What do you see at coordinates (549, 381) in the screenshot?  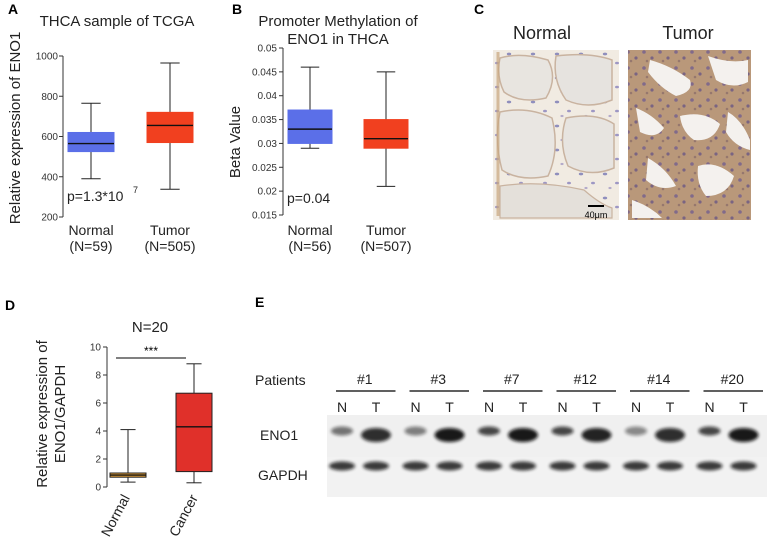 I see `patient-headers: #1 #3 #7 #12 #14 #20` at bounding box center [549, 381].